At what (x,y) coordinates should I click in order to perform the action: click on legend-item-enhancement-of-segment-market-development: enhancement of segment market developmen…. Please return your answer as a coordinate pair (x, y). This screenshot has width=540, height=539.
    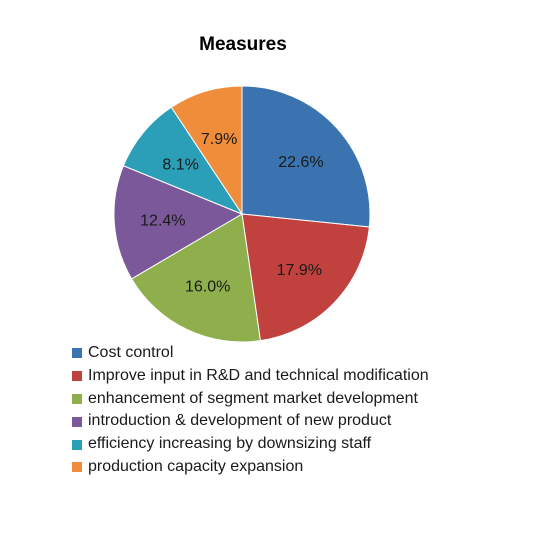
    Looking at the image, I should click on (292, 399).